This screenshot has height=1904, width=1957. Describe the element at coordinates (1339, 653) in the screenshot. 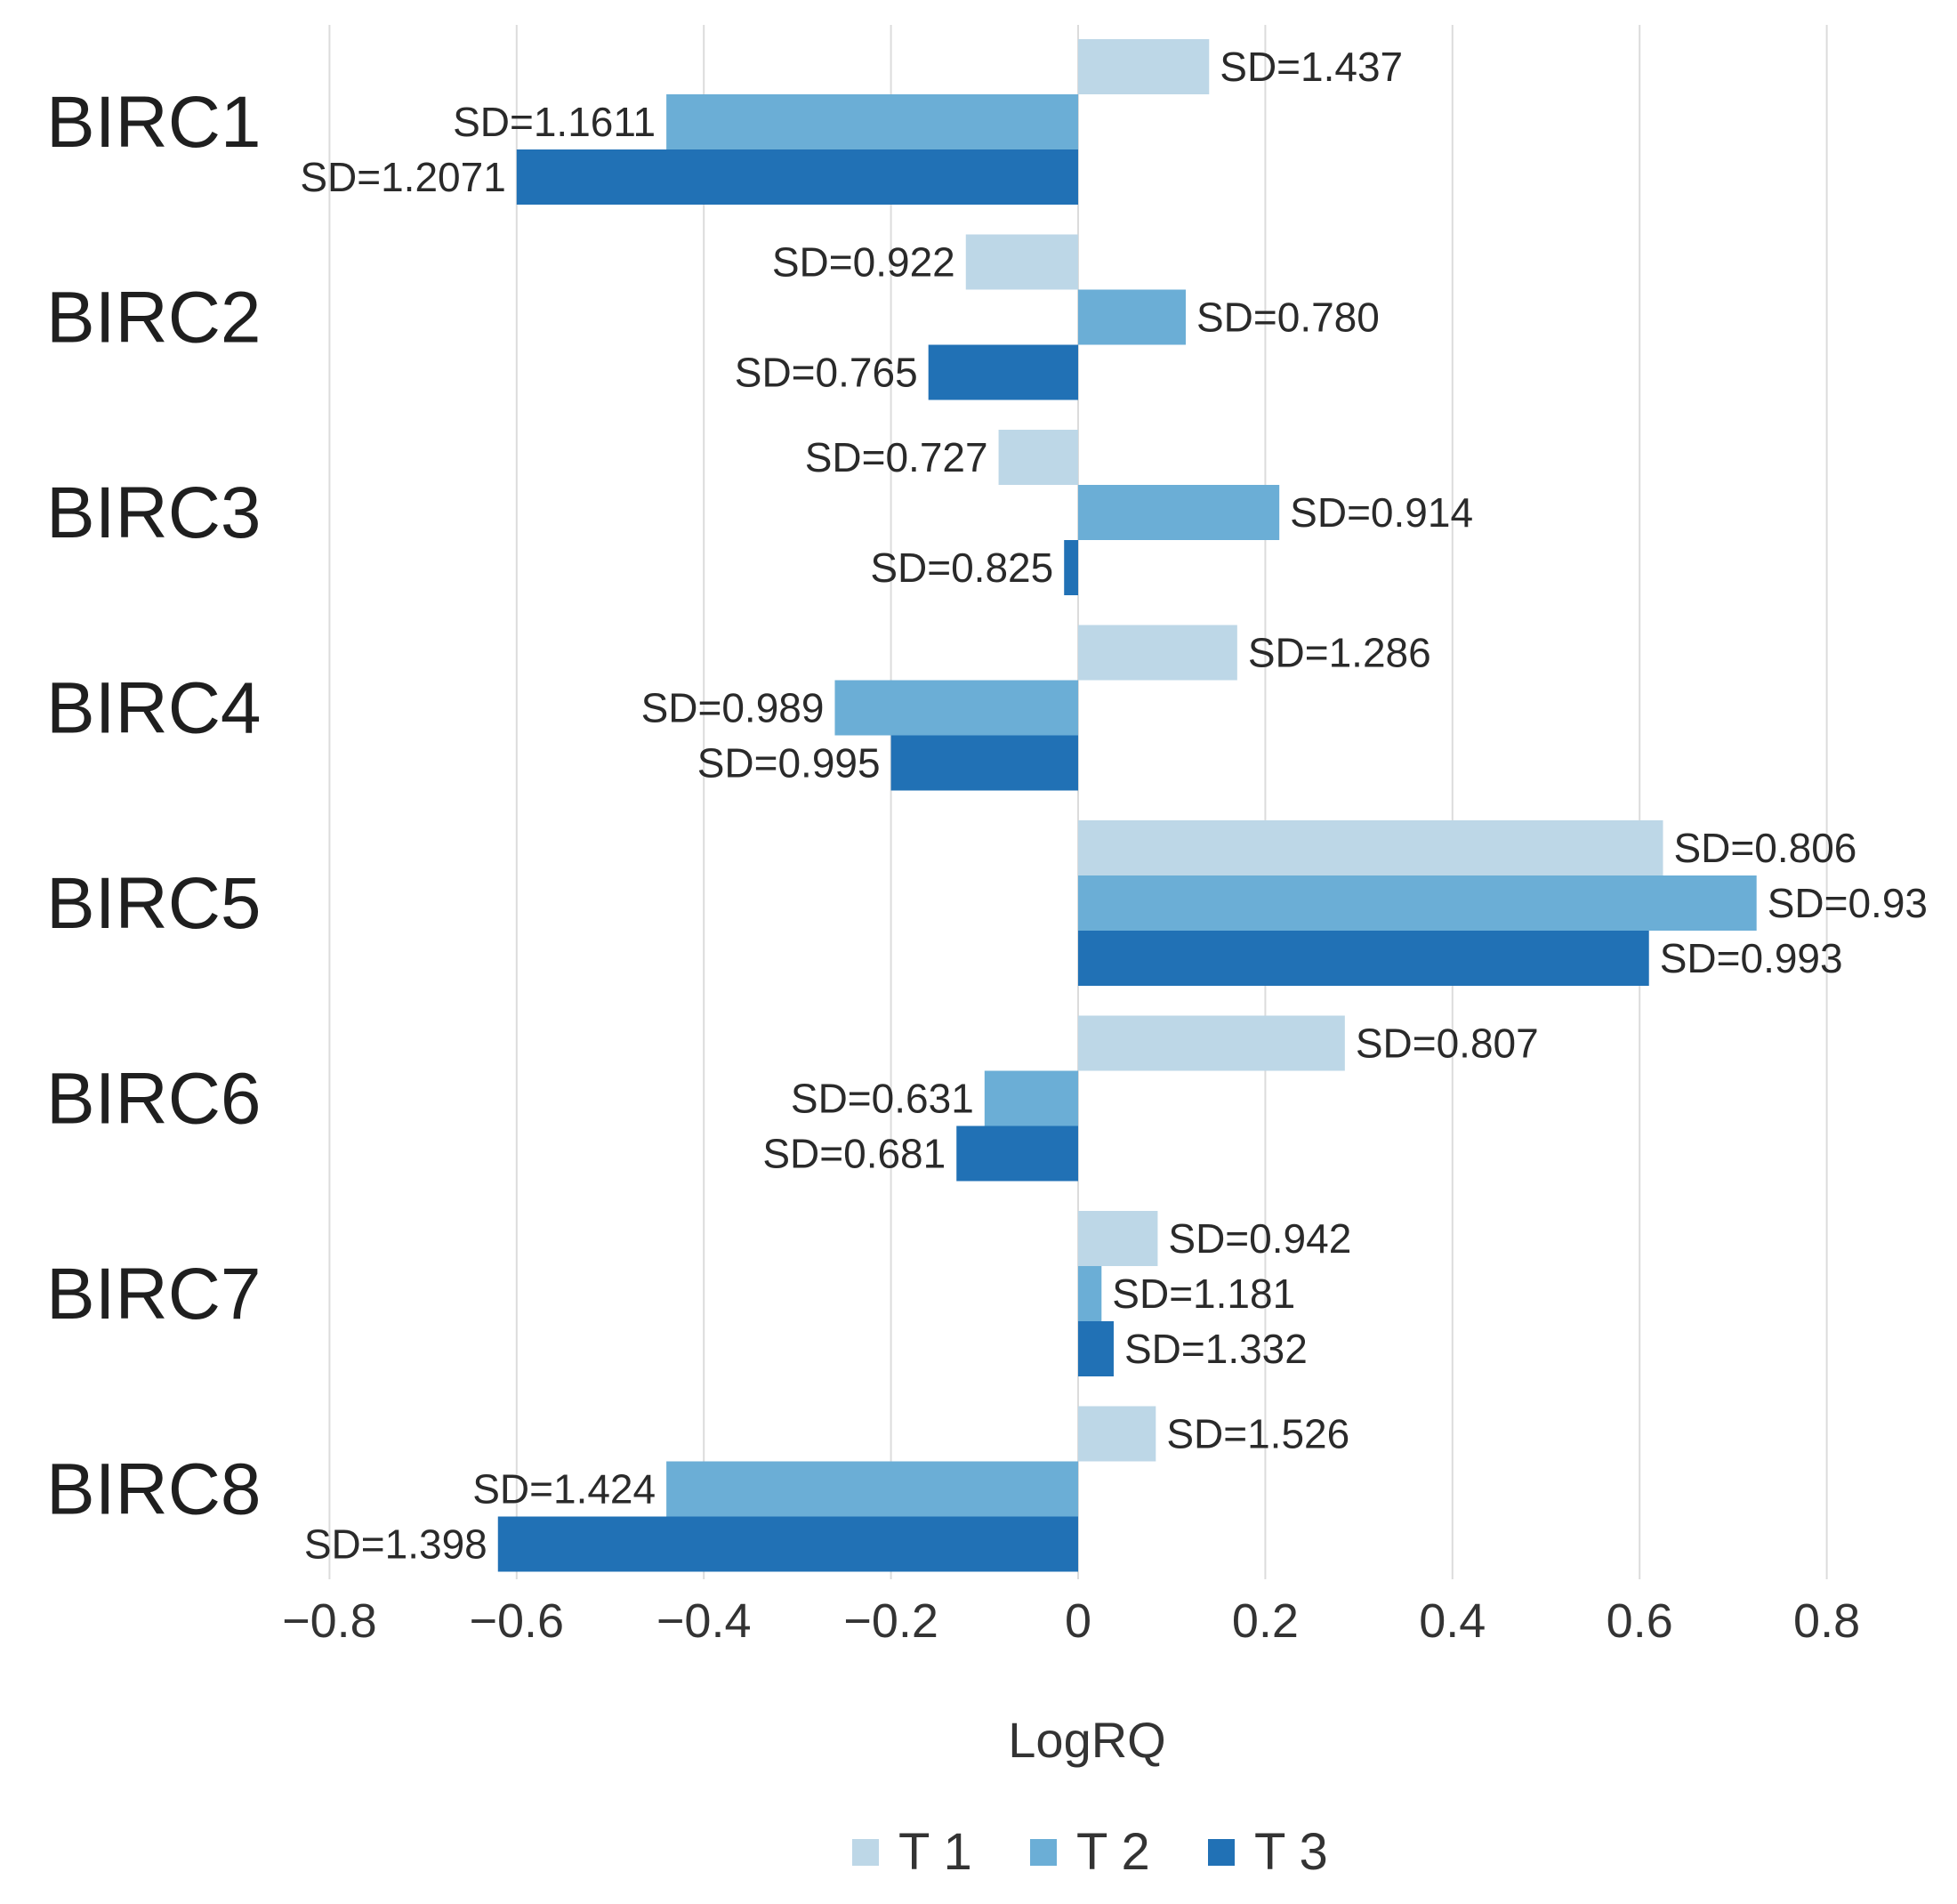

I see `sd-label-birc4-t-1: SD=1.286` at that location.